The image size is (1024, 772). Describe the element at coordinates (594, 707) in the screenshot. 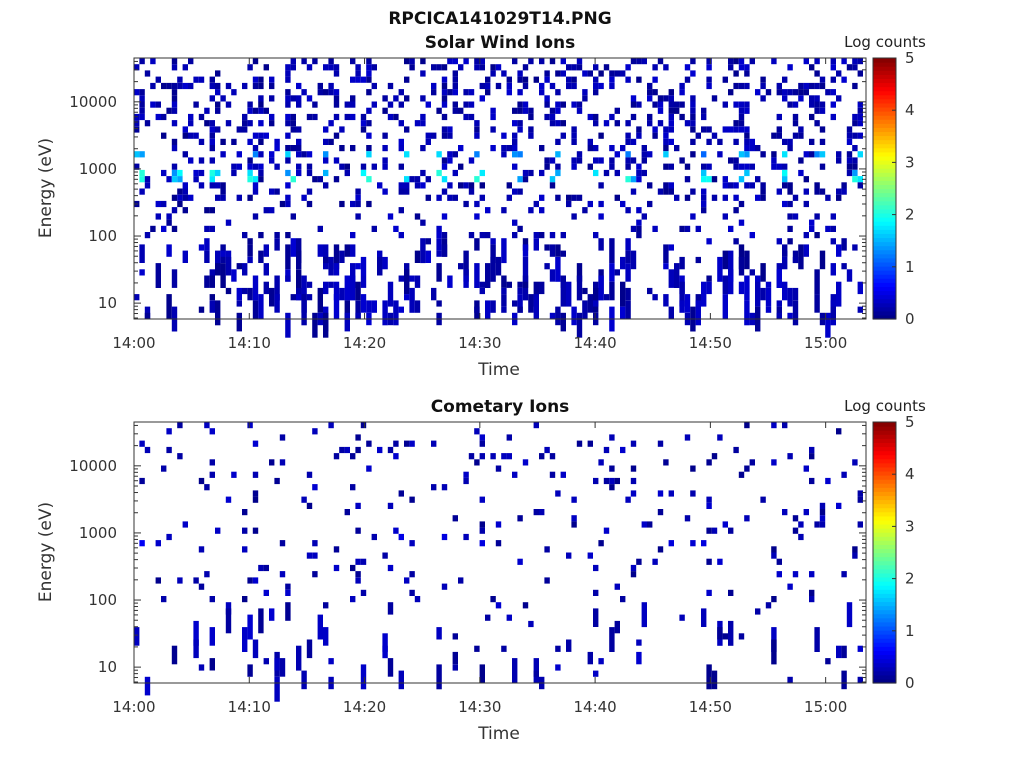

I see `x-tick-label: 14:40` at that location.